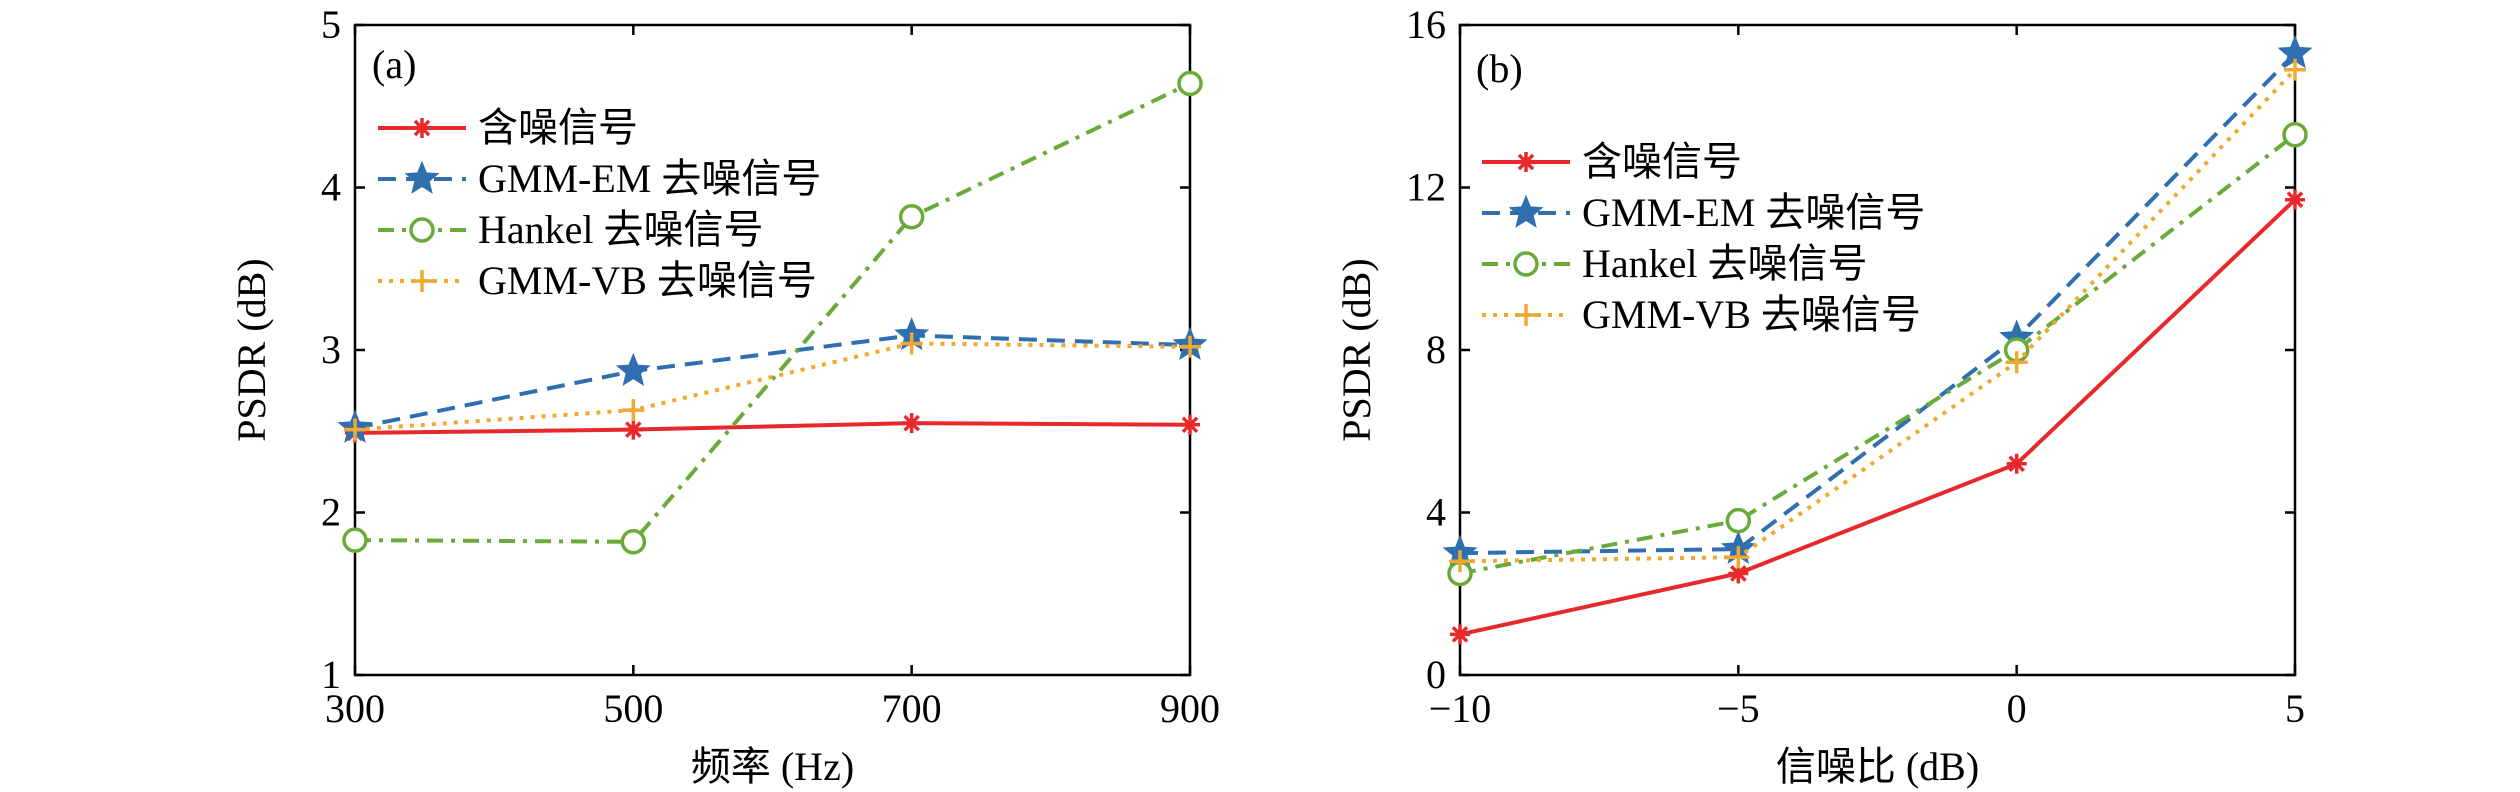  What do you see at coordinates (2295, 708) in the screenshot?
I see `x-tick-label: 5` at bounding box center [2295, 708].